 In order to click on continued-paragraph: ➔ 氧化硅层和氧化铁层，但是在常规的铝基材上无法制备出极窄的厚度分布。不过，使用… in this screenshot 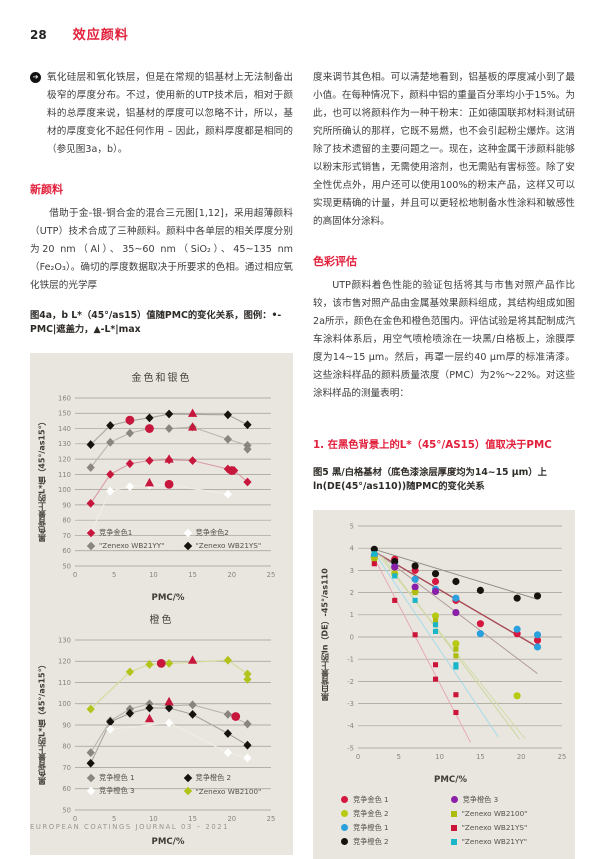, I will do `click(161, 114)`.